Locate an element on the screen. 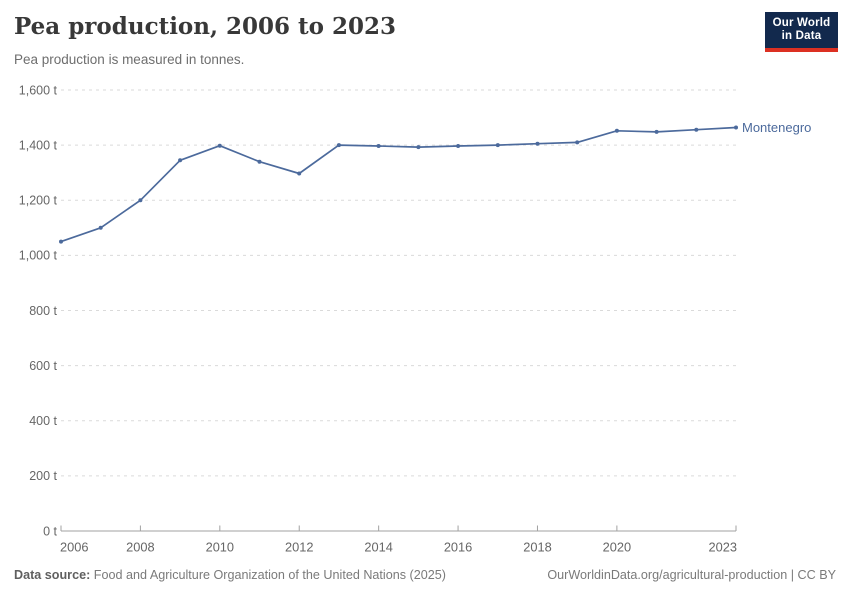 Image resolution: width=850 pixels, height=600 pixels. y-tick-label: 1,200 t is located at coordinates (38, 201).